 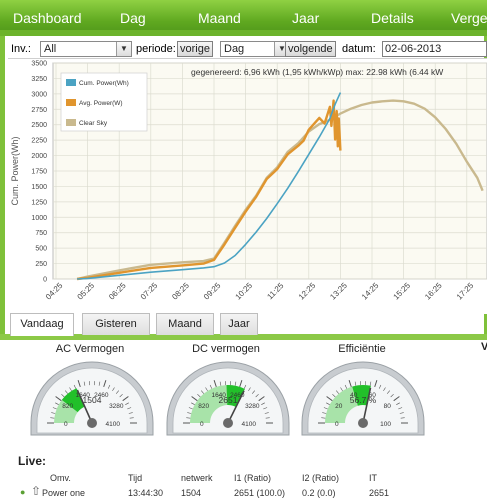 What do you see at coordinates (465, 291) in the screenshot?
I see `x-tick-label: 17:25` at bounding box center [465, 291].